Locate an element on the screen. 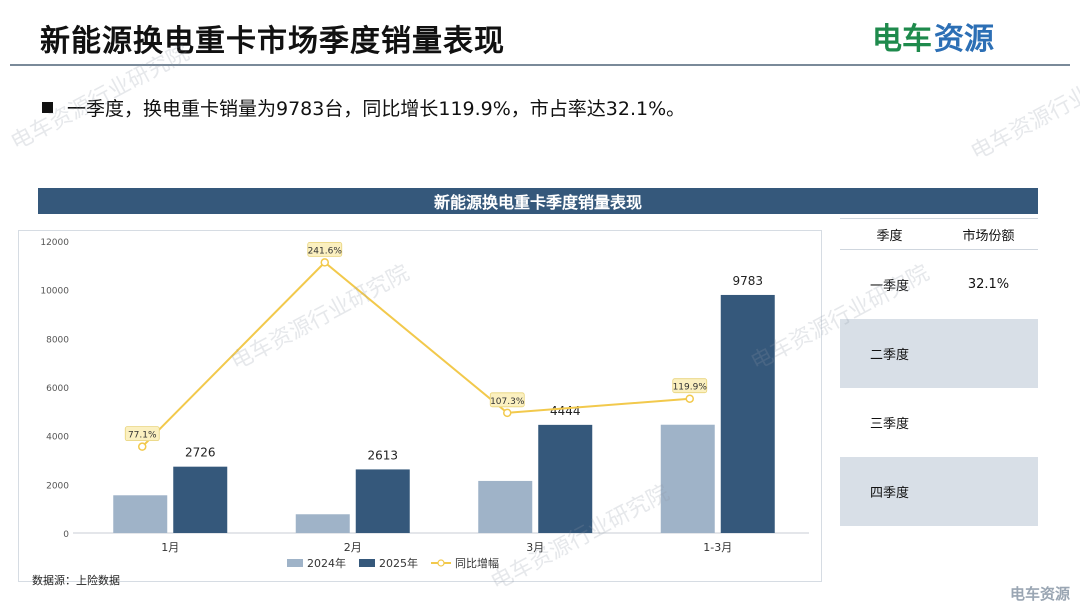  table-row: 四季度 is located at coordinates (939, 491).